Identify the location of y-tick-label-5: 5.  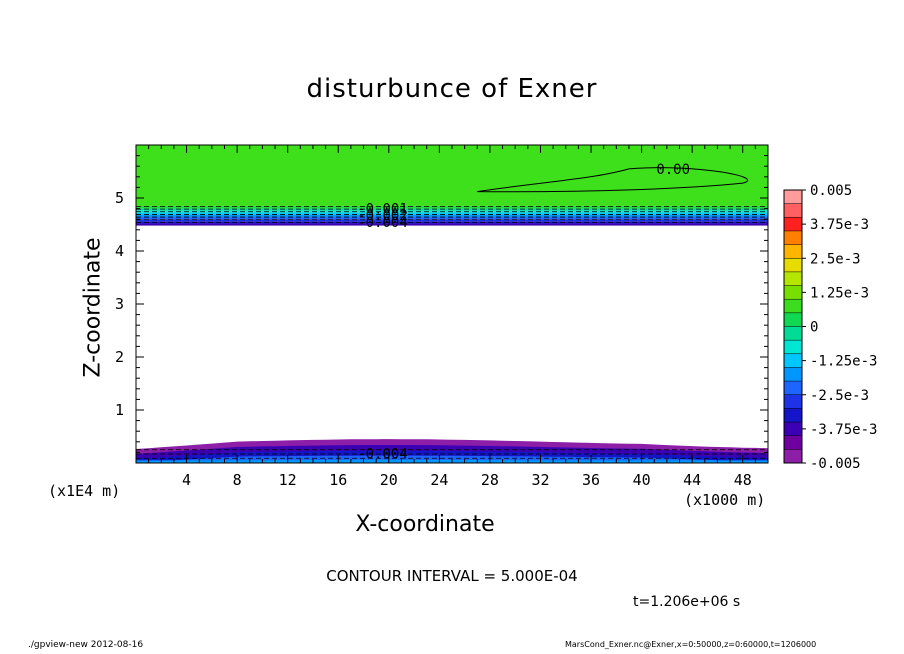
(119, 198).